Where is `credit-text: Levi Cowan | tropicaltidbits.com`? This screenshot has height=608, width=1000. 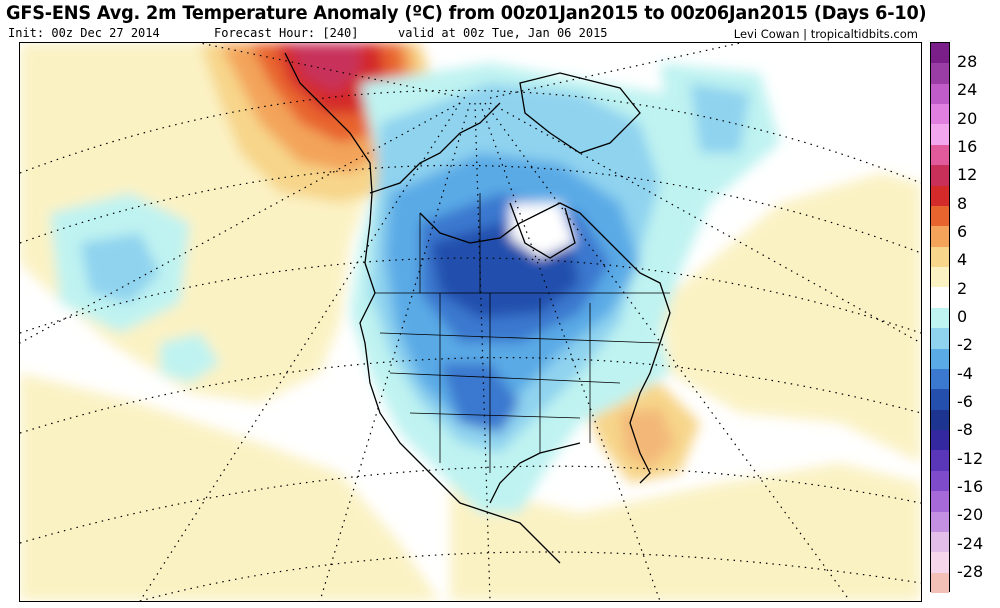 credit-text: Levi Cowan | tropicaltidbits.com is located at coordinates (825, 34).